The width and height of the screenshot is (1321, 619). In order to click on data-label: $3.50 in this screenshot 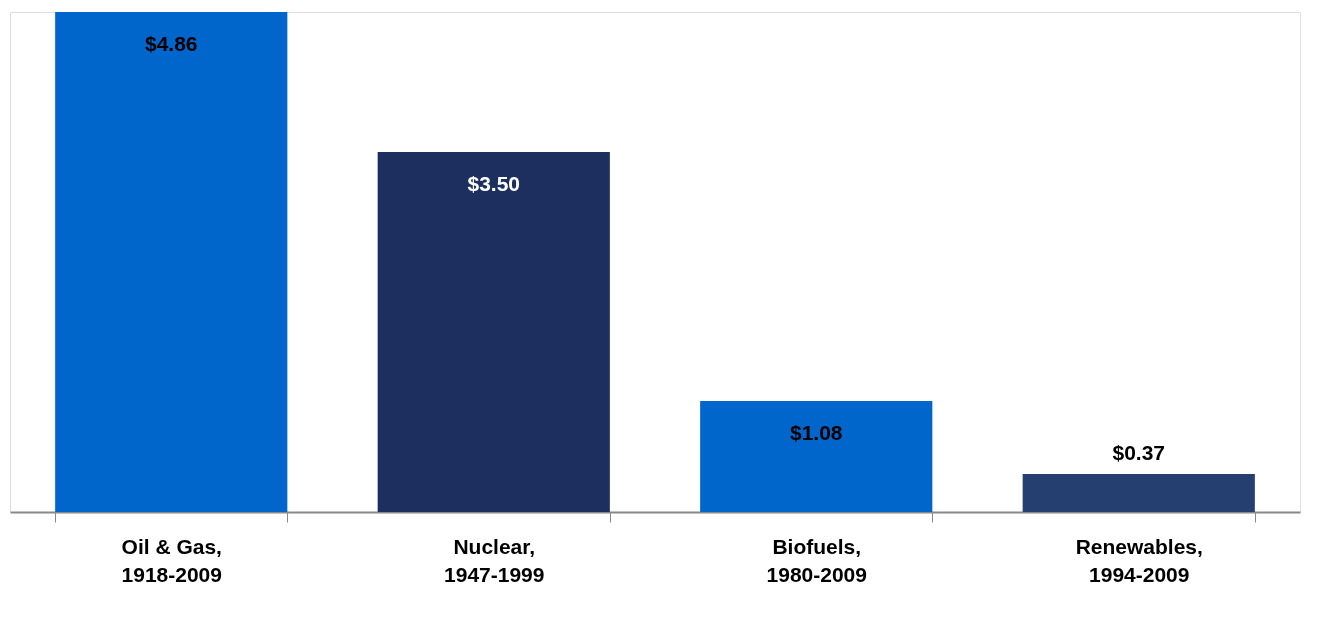, I will do `click(494, 183)`.